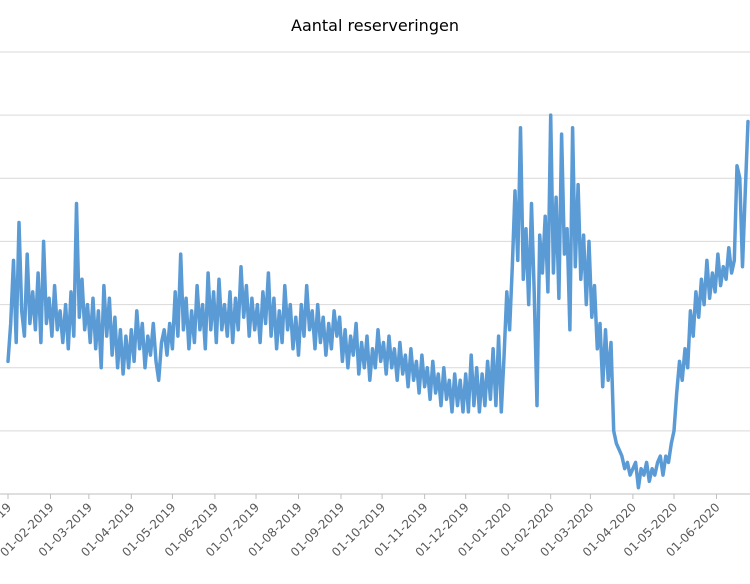 The image size is (750, 584). Describe the element at coordinates (375, 25) in the screenshot. I see `chart-title: Aantal reserveringen` at that location.